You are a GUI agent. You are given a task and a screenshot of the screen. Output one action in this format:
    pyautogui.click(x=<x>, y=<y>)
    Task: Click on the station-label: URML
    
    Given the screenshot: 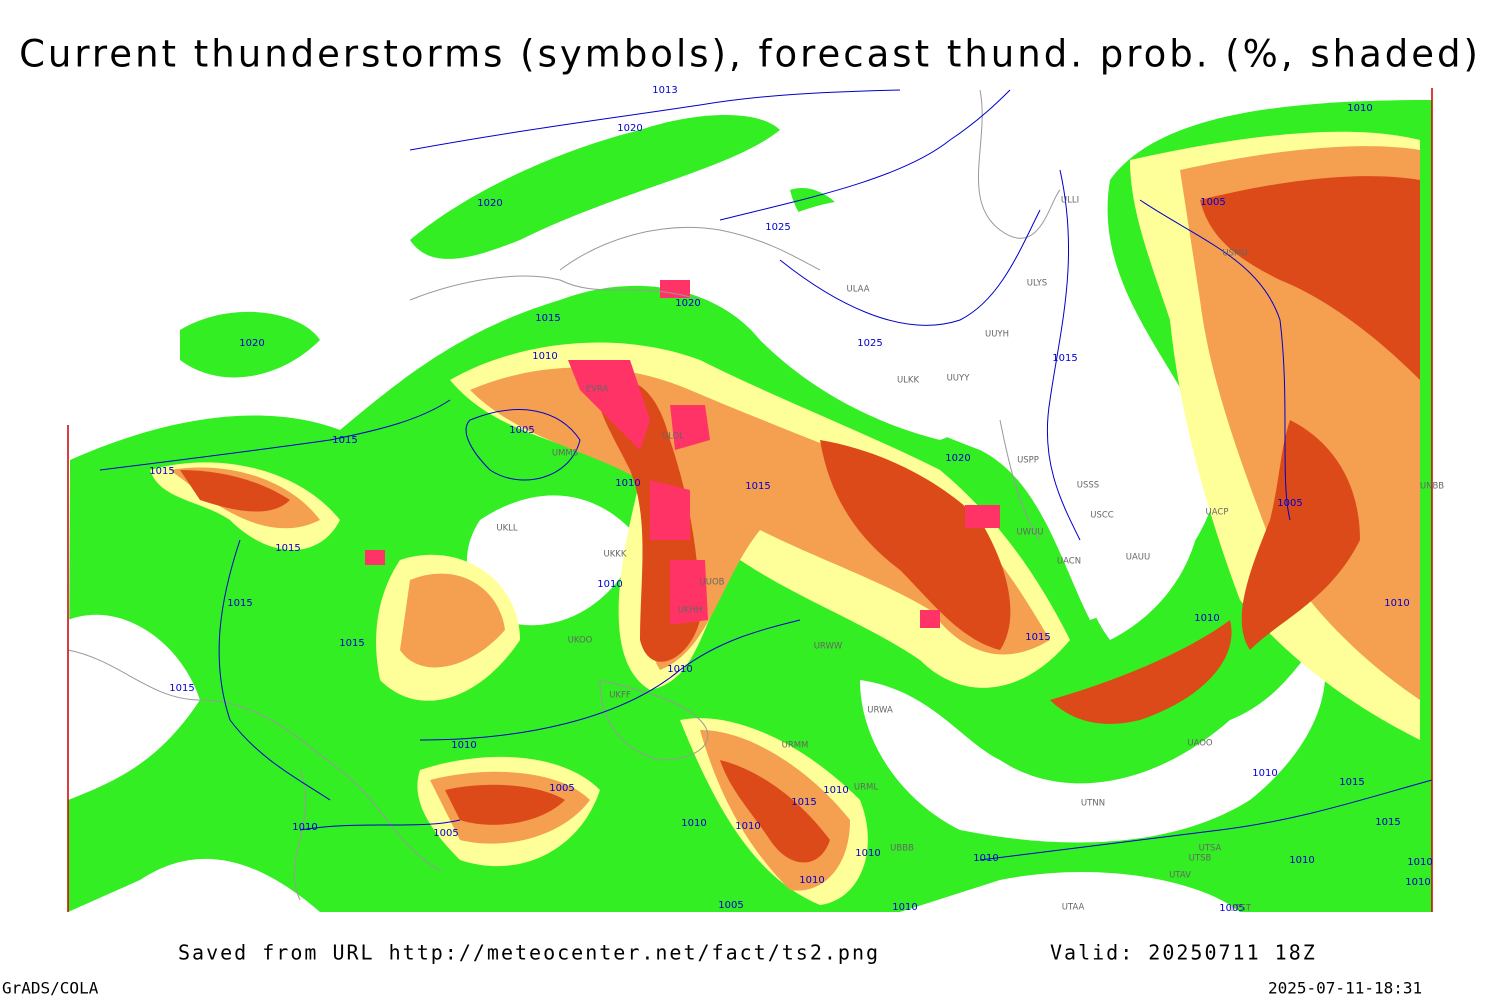 What is the action you would take?
    pyautogui.click(x=866, y=788)
    